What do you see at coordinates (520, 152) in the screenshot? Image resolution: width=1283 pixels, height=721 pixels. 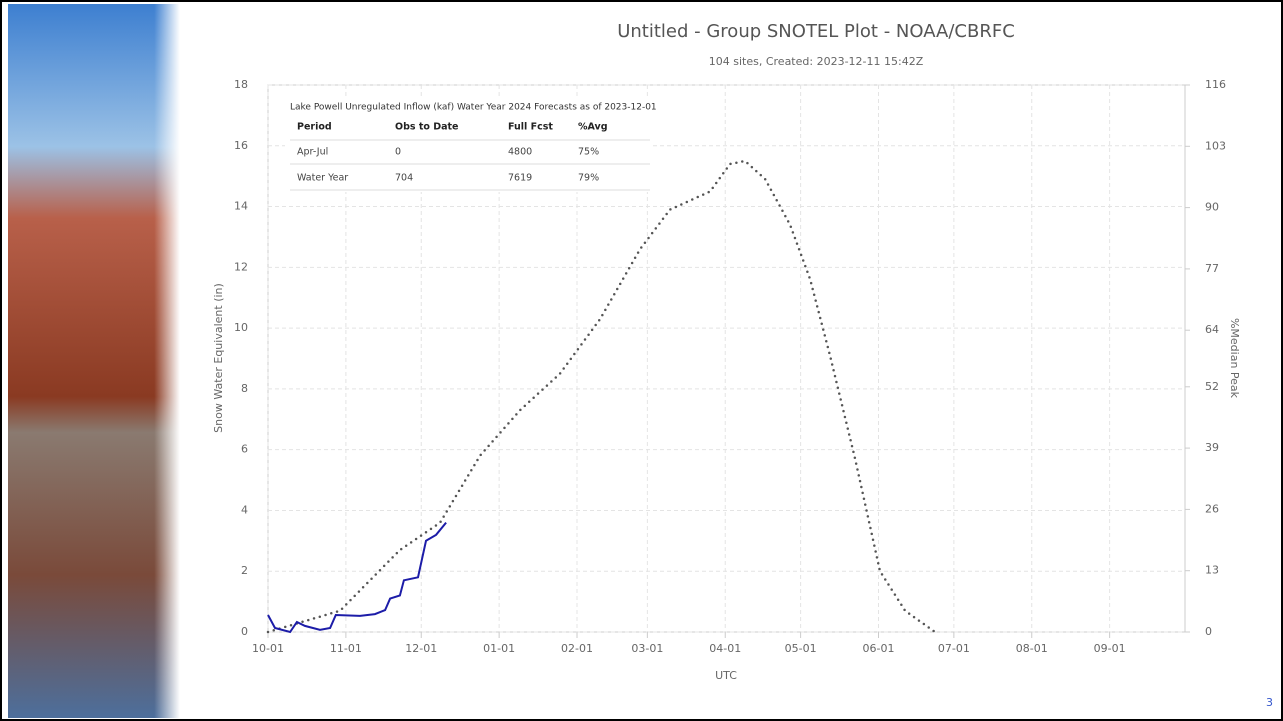 I see `table-cell: 4800` at bounding box center [520, 152].